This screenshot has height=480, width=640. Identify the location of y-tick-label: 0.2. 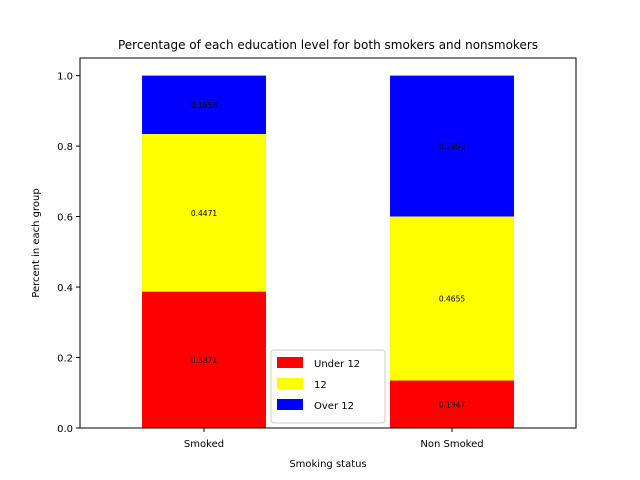
(65, 359).